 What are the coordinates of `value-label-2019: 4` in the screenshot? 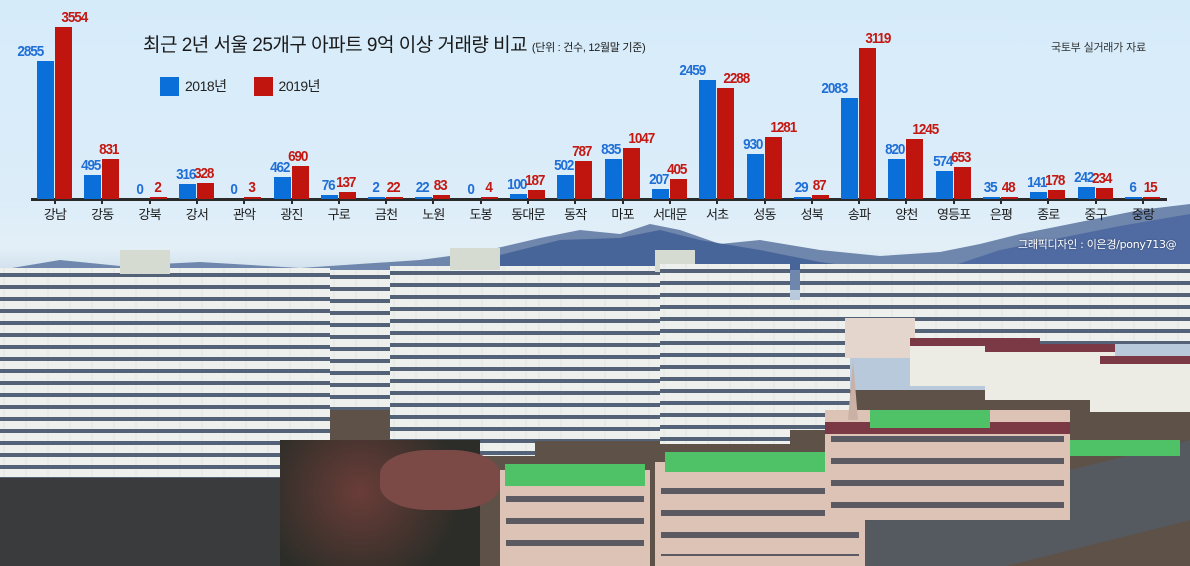 It's located at (489, 187).